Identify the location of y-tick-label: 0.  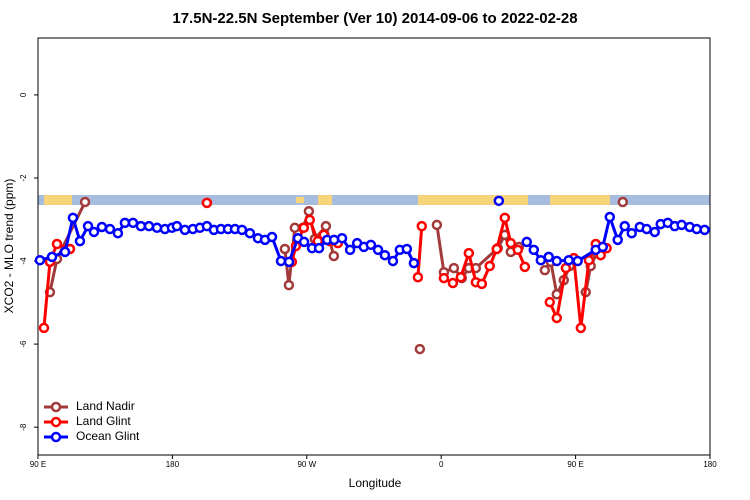
(23, 94).